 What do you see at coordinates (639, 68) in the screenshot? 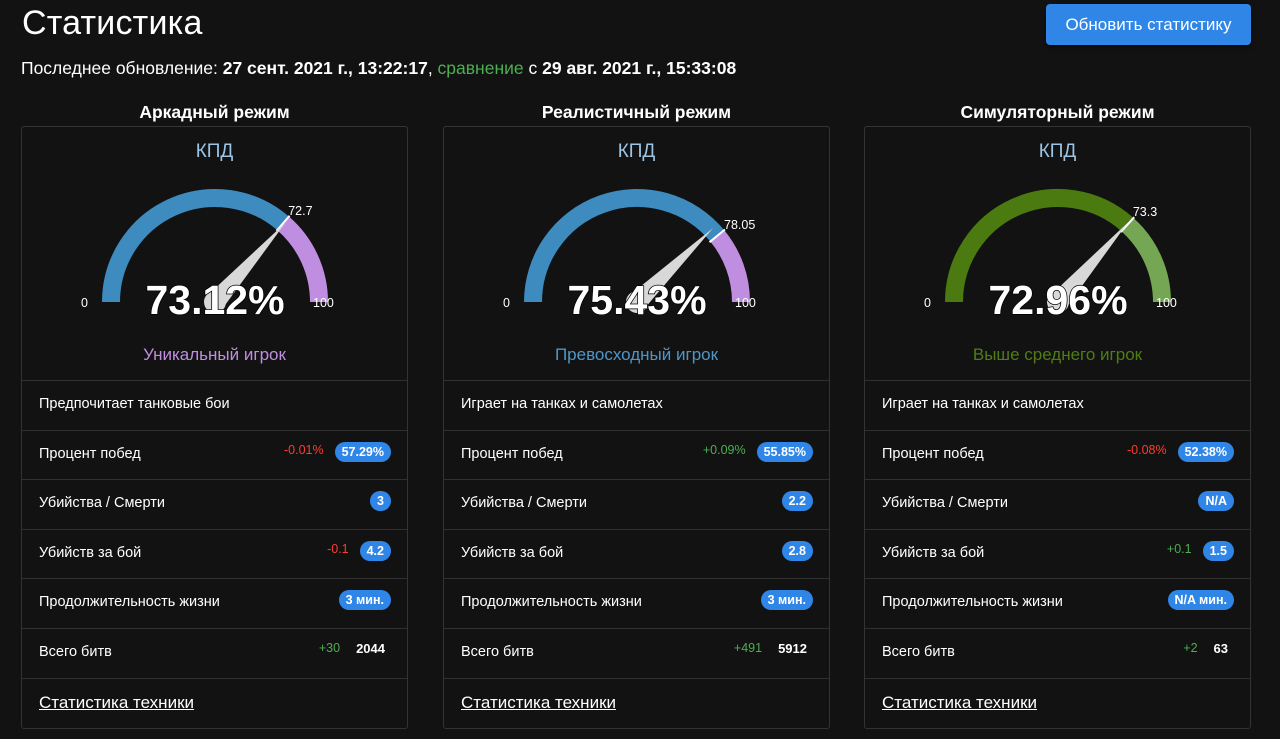
I see `compare-date: 29 авг. 2021 г., 15:33:08` at bounding box center [639, 68].